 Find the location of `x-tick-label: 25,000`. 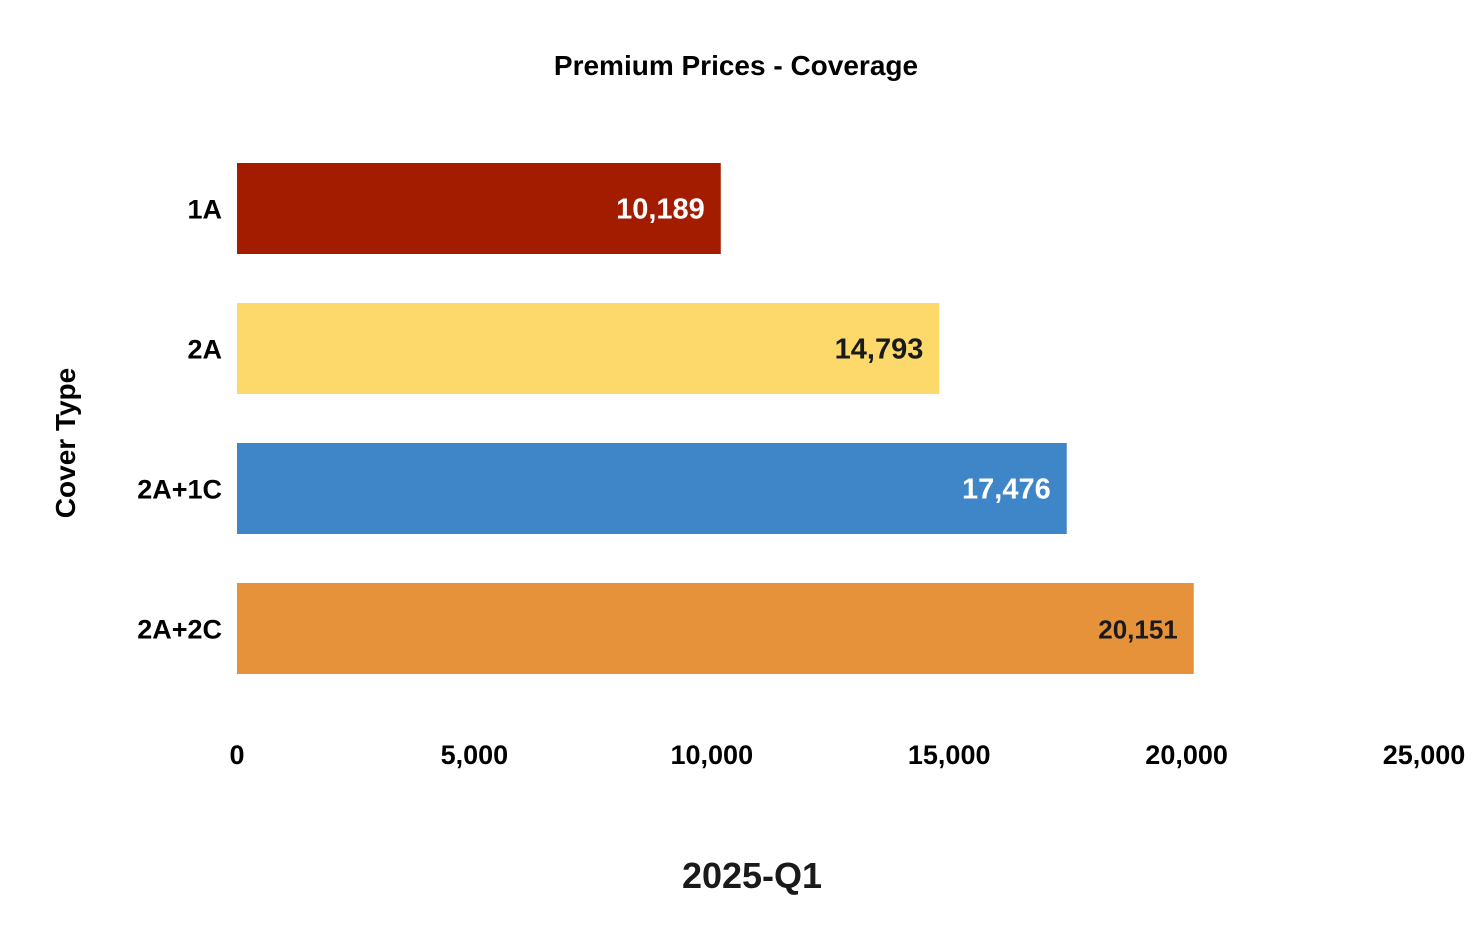

x-tick-label: 25,000 is located at coordinates (1424, 755).